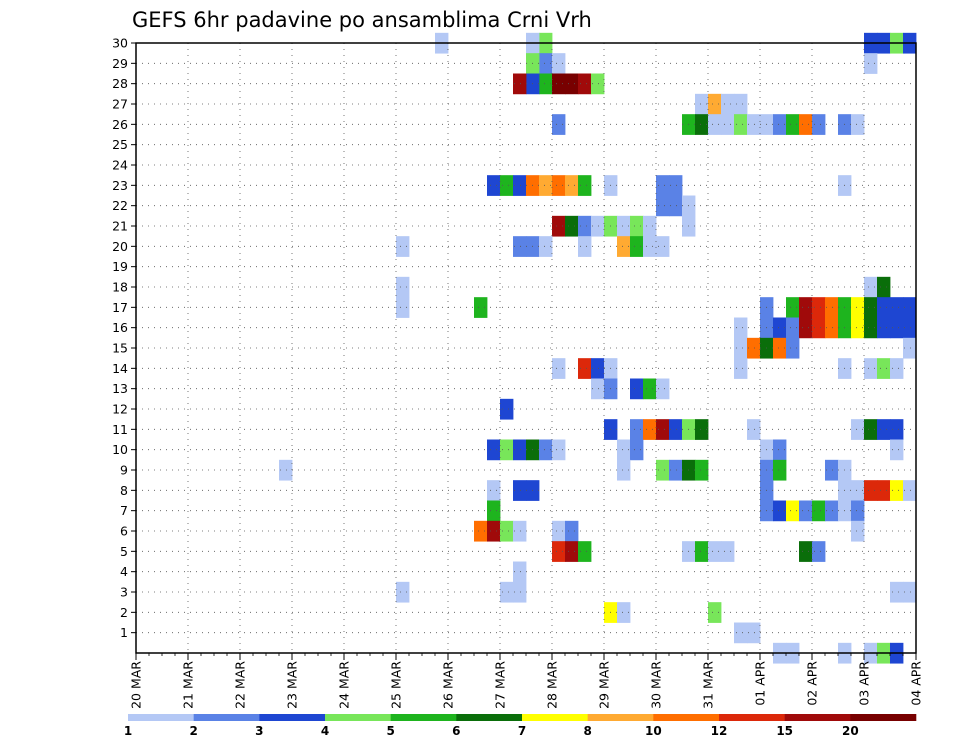  What do you see at coordinates (325, 731) in the screenshot?
I see `colorbar-label: 4` at bounding box center [325, 731].